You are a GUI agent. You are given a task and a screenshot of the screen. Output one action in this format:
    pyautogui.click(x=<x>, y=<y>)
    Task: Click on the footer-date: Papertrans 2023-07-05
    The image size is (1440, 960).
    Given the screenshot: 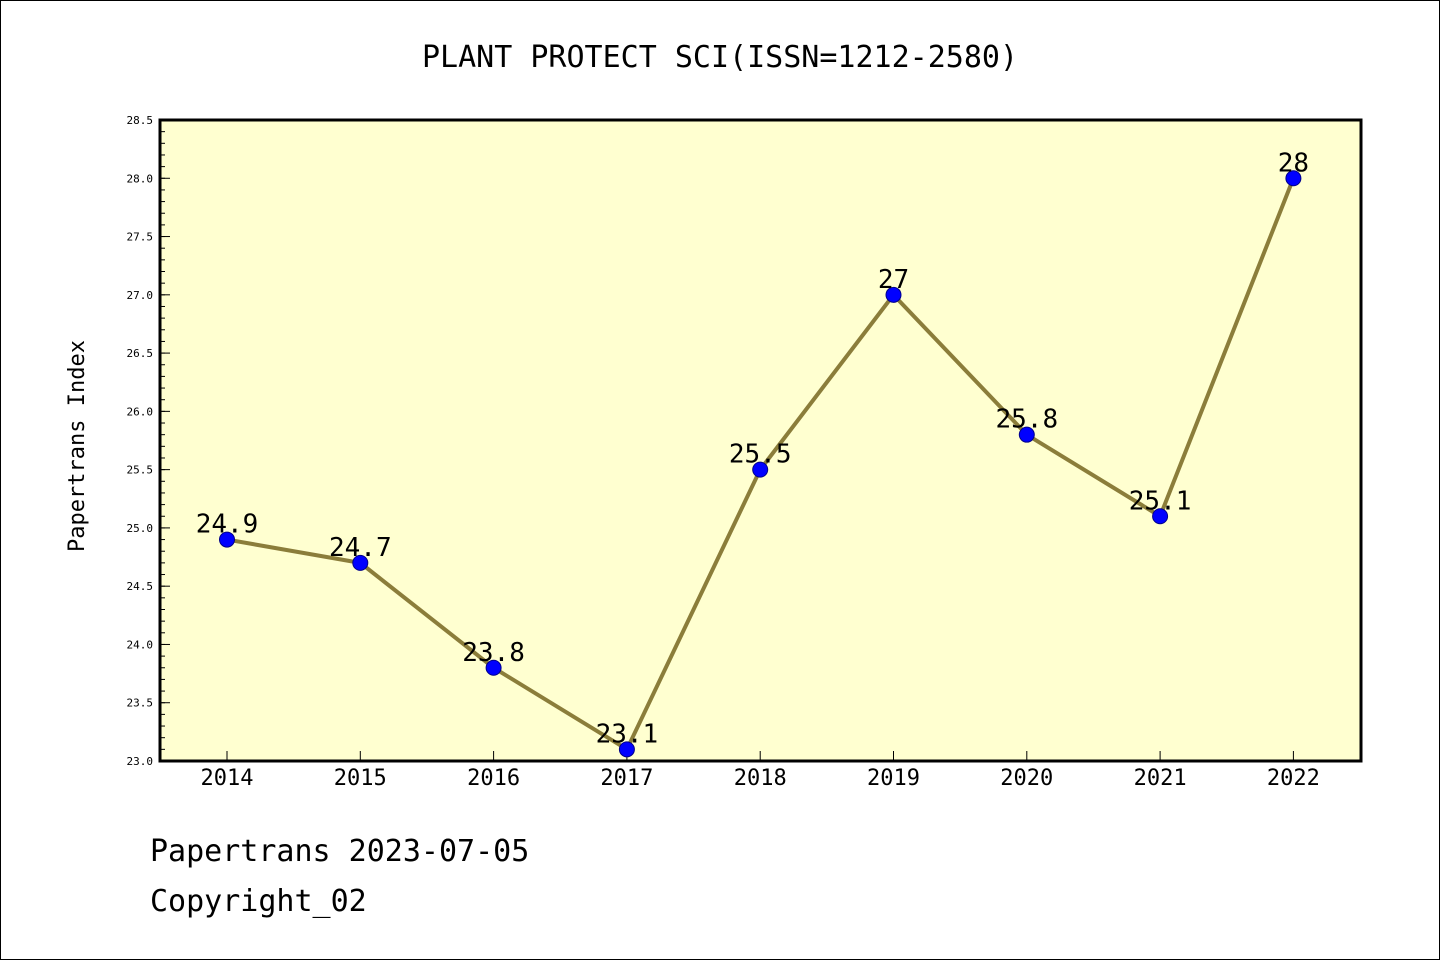 What is the action you would take?
    pyautogui.click(x=340, y=851)
    